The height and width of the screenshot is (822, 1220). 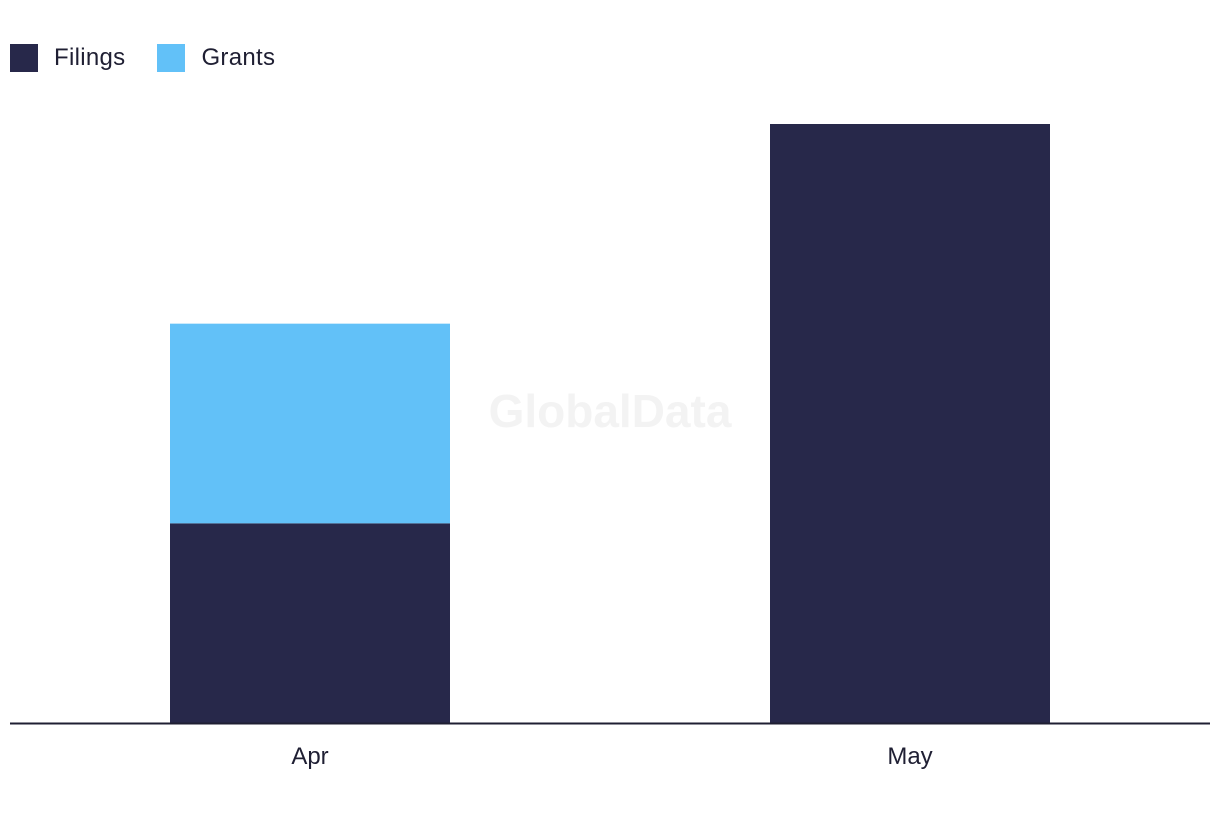 I want to click on chart-legend: Filings Grants, so click(x=158, y=58).